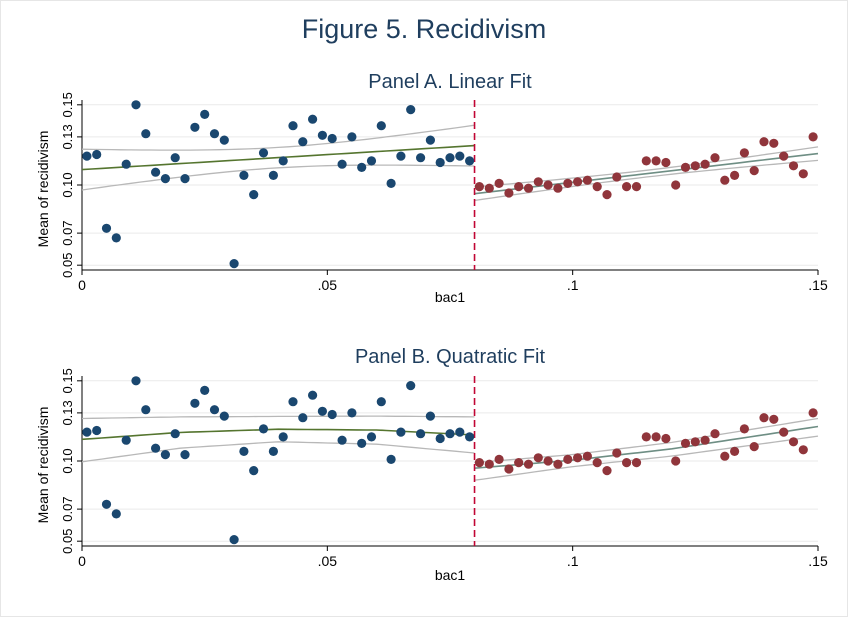  I want to click on x-axis-label: bac1, so click(450, 575).